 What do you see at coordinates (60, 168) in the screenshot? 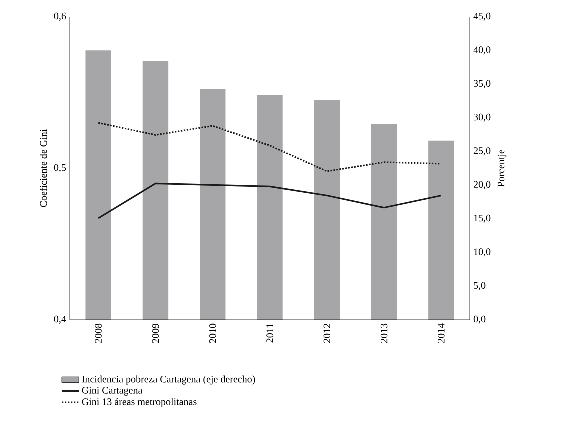
I see `y-tick-label: 0,5` at bounding box center [60, 168].